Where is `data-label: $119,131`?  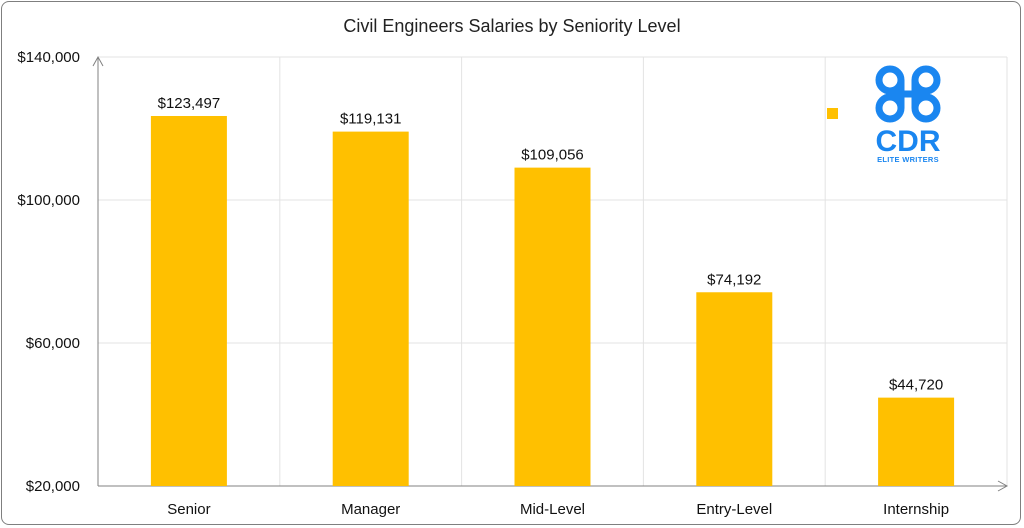
data-label: $119,131 is located at coordinates (370, 119).